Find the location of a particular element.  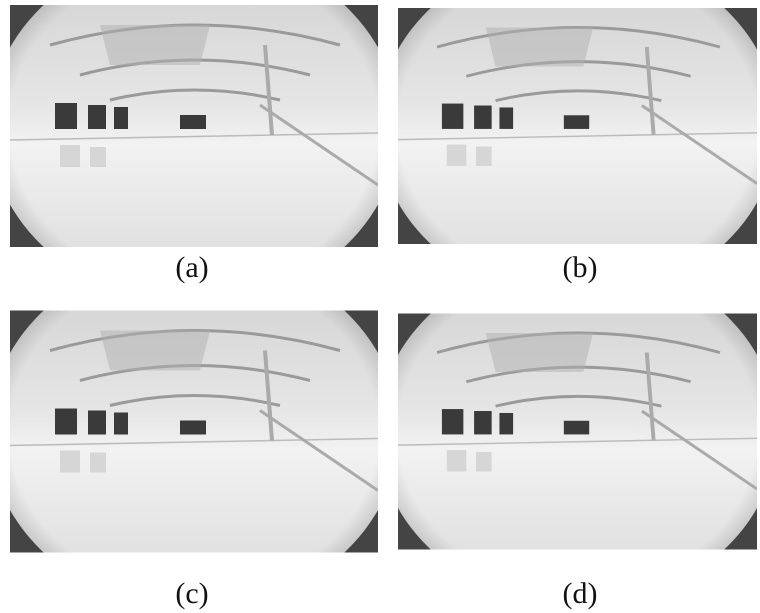

caption: (b) is located at coordinates (580, 267).